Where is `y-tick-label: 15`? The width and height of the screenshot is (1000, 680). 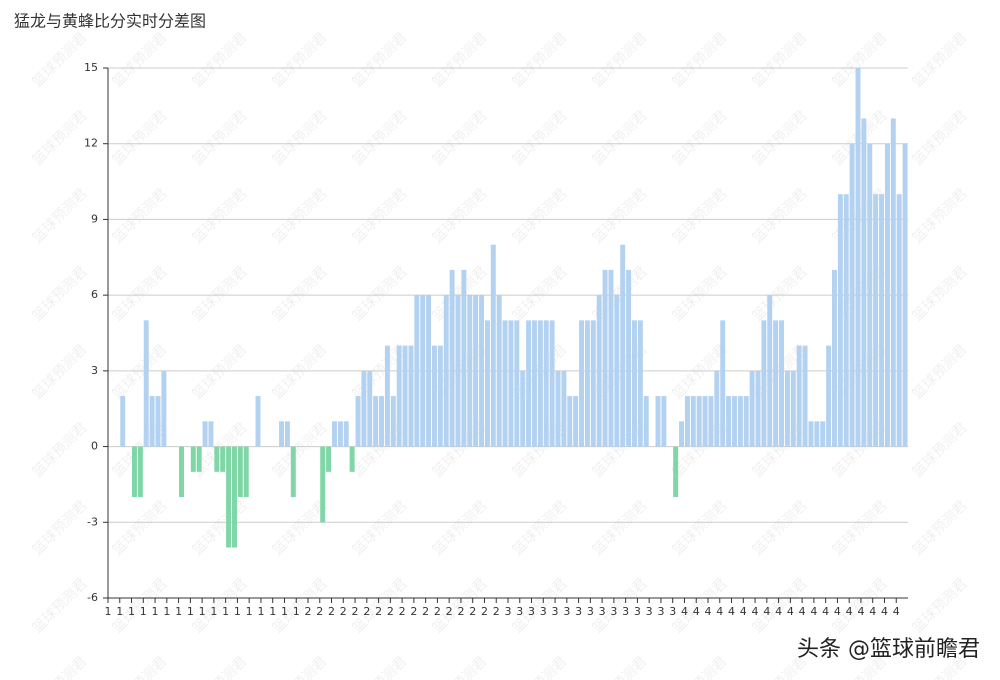
y-tick-label: 15 is located at coordinates (91, 67).